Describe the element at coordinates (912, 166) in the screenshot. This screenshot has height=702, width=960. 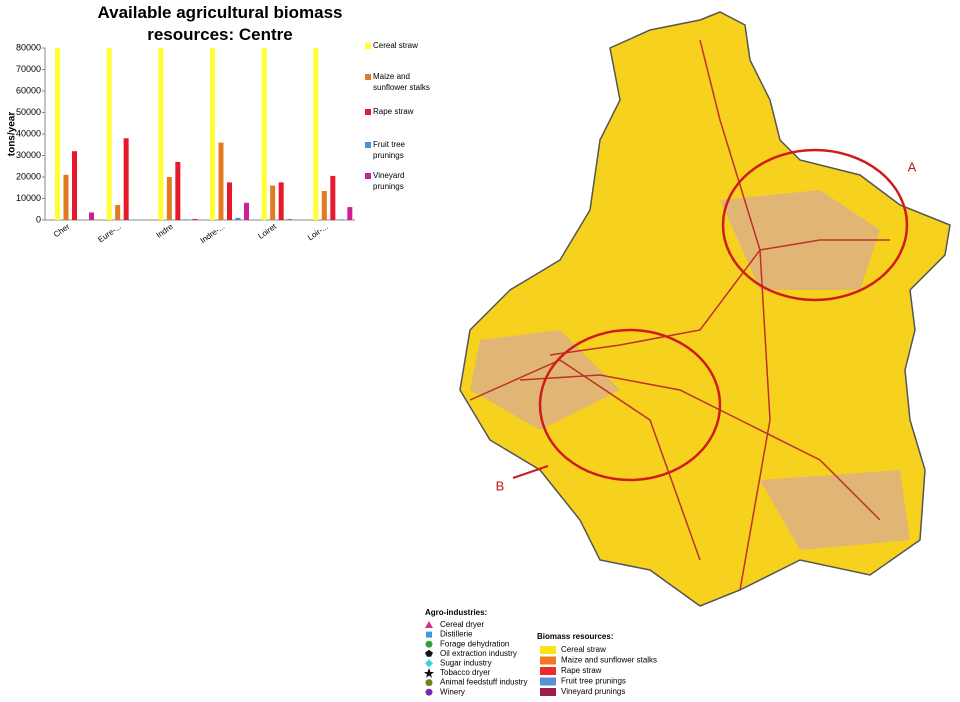
I see `zone-label: A` at that location.